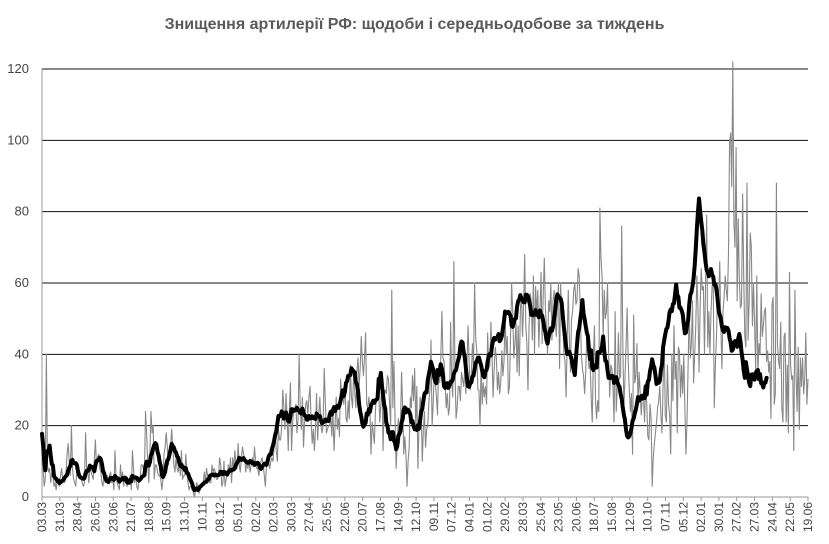 This screenshot has height=544, width=829. What do you see at coordinates (327, 517) in the screenshot?
I see `x-tick-label: 25.05` at bounding box center [327, 517].